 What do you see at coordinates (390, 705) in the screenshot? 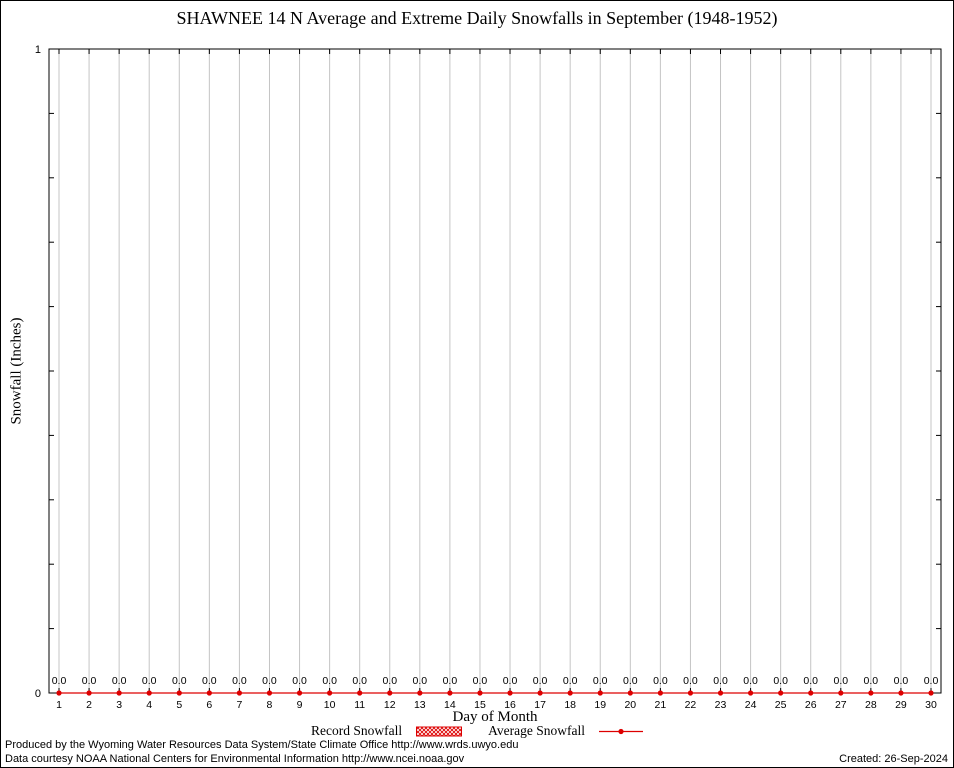
I see `x-tick-label: 12` at bounding box center [390, 705].